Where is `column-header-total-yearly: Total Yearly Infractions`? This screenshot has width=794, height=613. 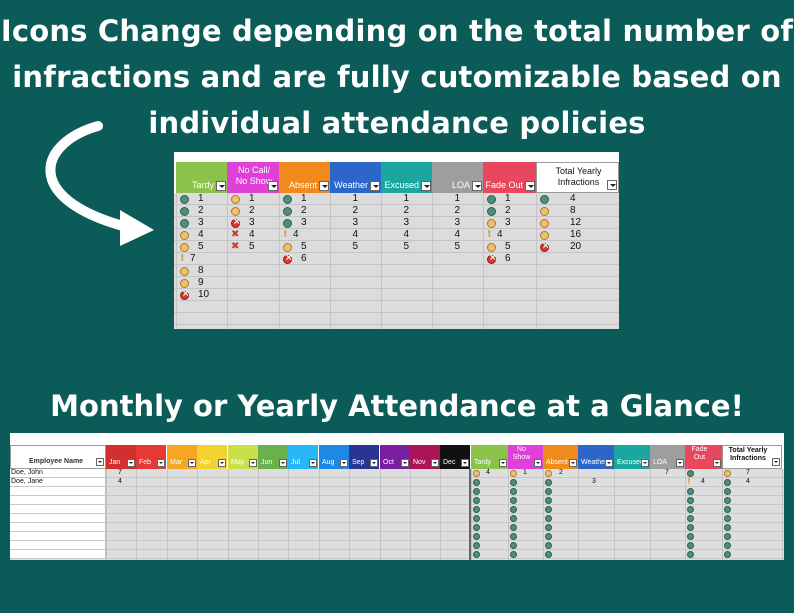
column-header-total-yearly: Total Yearly Infractions is located at coordinates (577, 177).